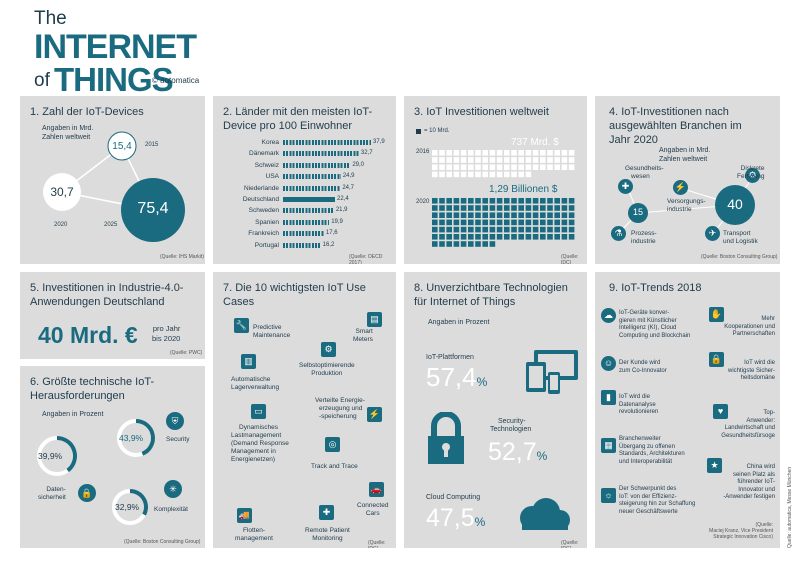  What do you see at coordinates (753, 334) in the screenshot?
I see `trend-line: Partnerschaften` at bounding box center [753, 334].